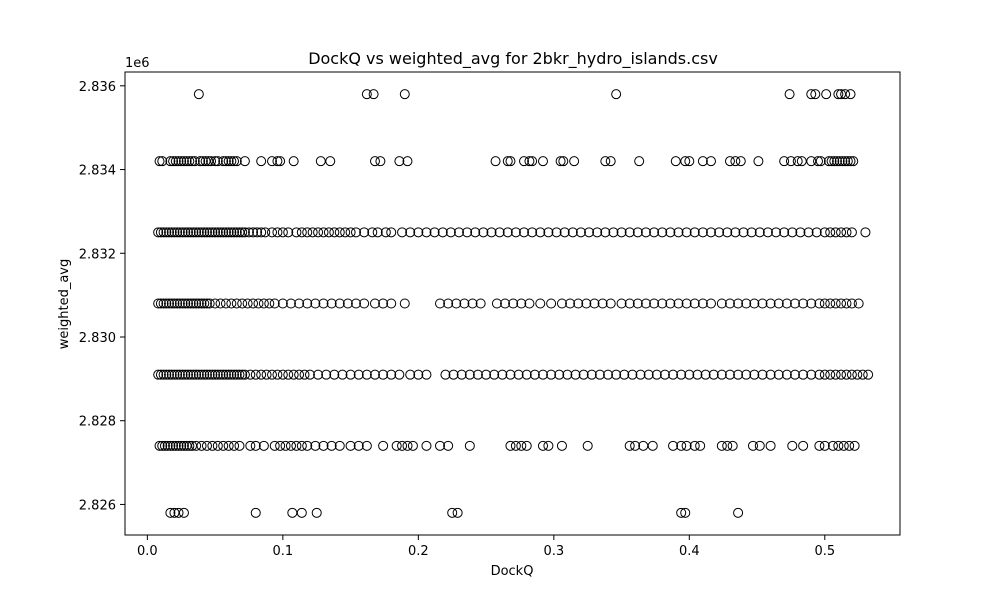 The image size is (1000, 600). Describe the element at coordinates (689, 551) in the screenshot. I see `x-tick-label: 0.4` at that location.